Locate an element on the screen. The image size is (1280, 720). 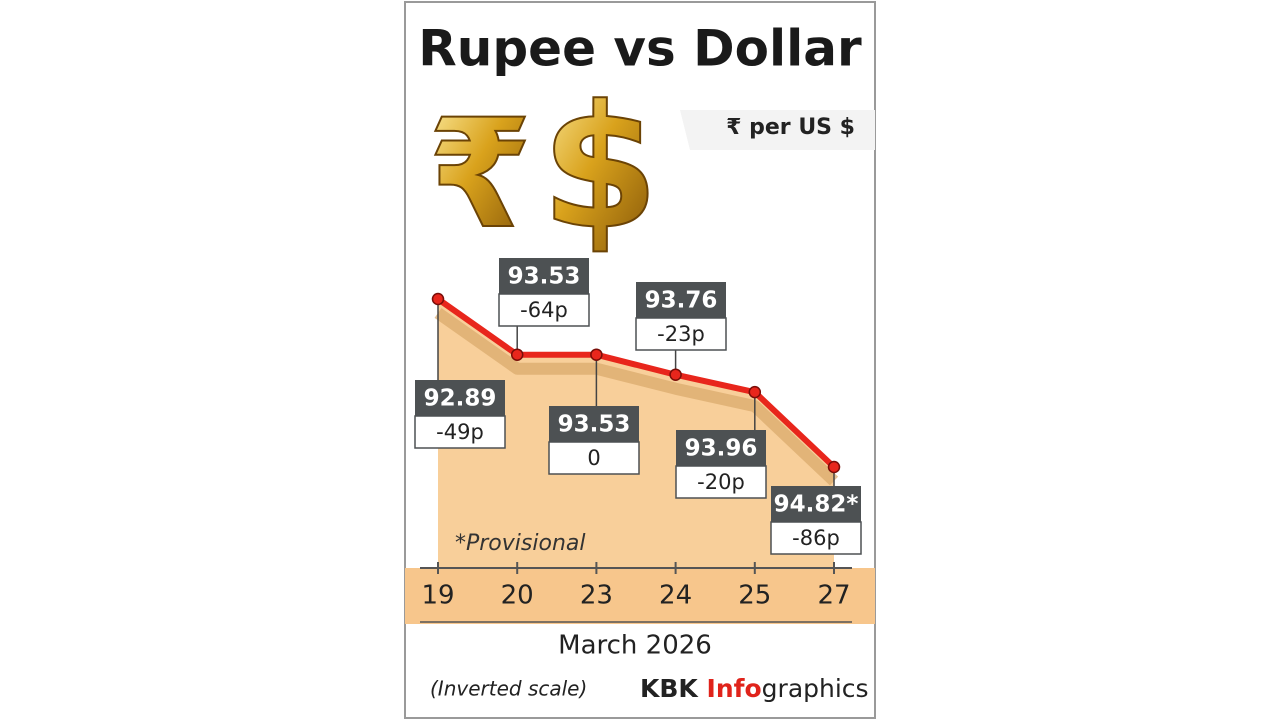
source-rest: graphics is located at coordinates (815, 688).